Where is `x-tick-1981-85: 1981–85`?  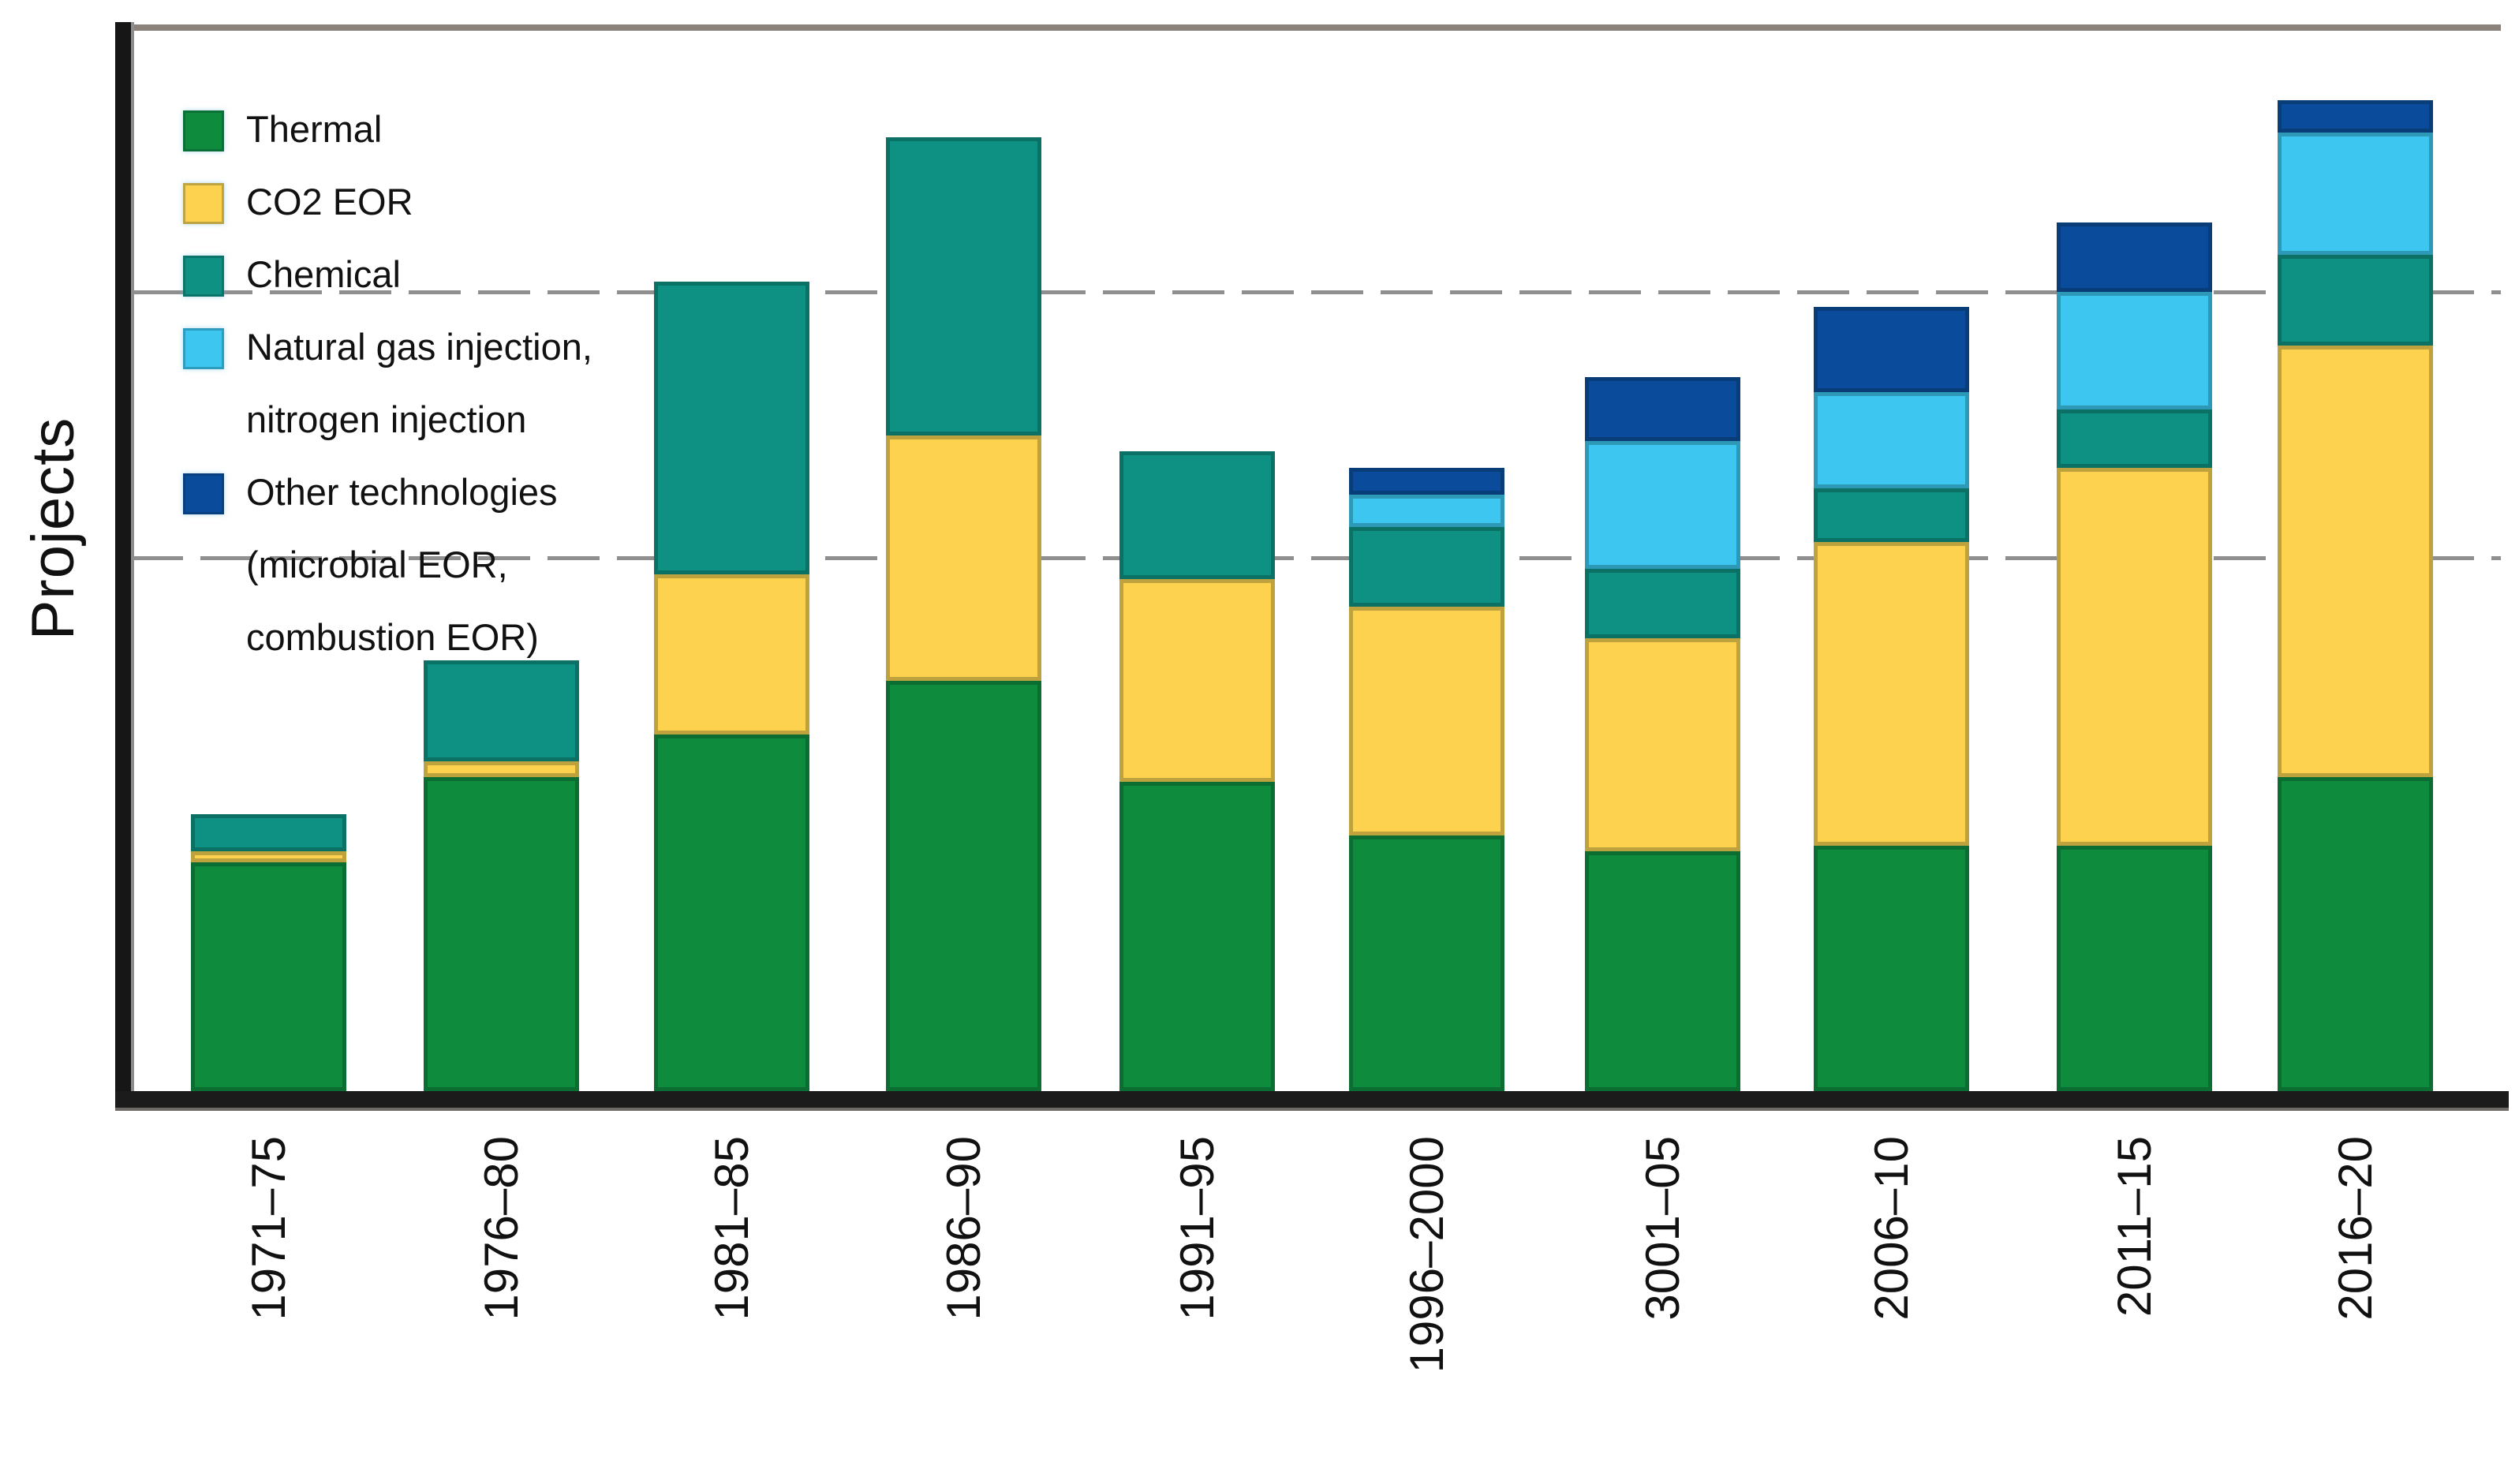 x-tick-1981-85: 1981–85 is located at coordinates (731, 1228).